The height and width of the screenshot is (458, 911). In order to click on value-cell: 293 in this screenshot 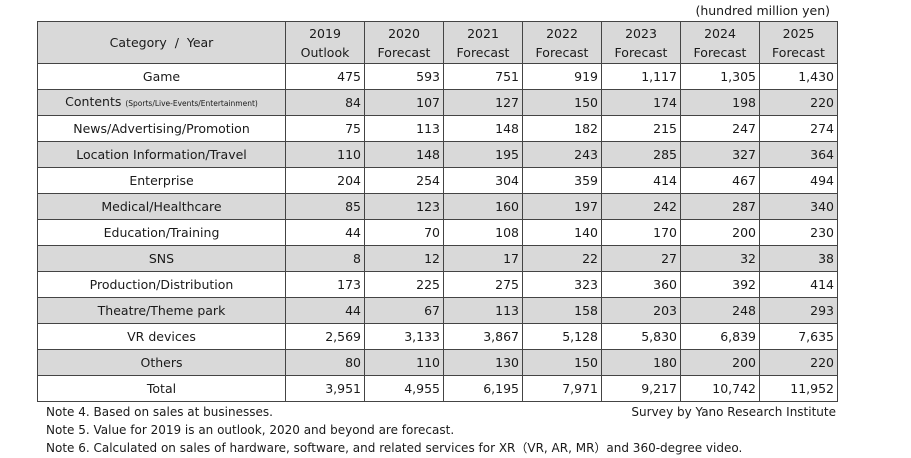, I will do `click(798, 310)`.